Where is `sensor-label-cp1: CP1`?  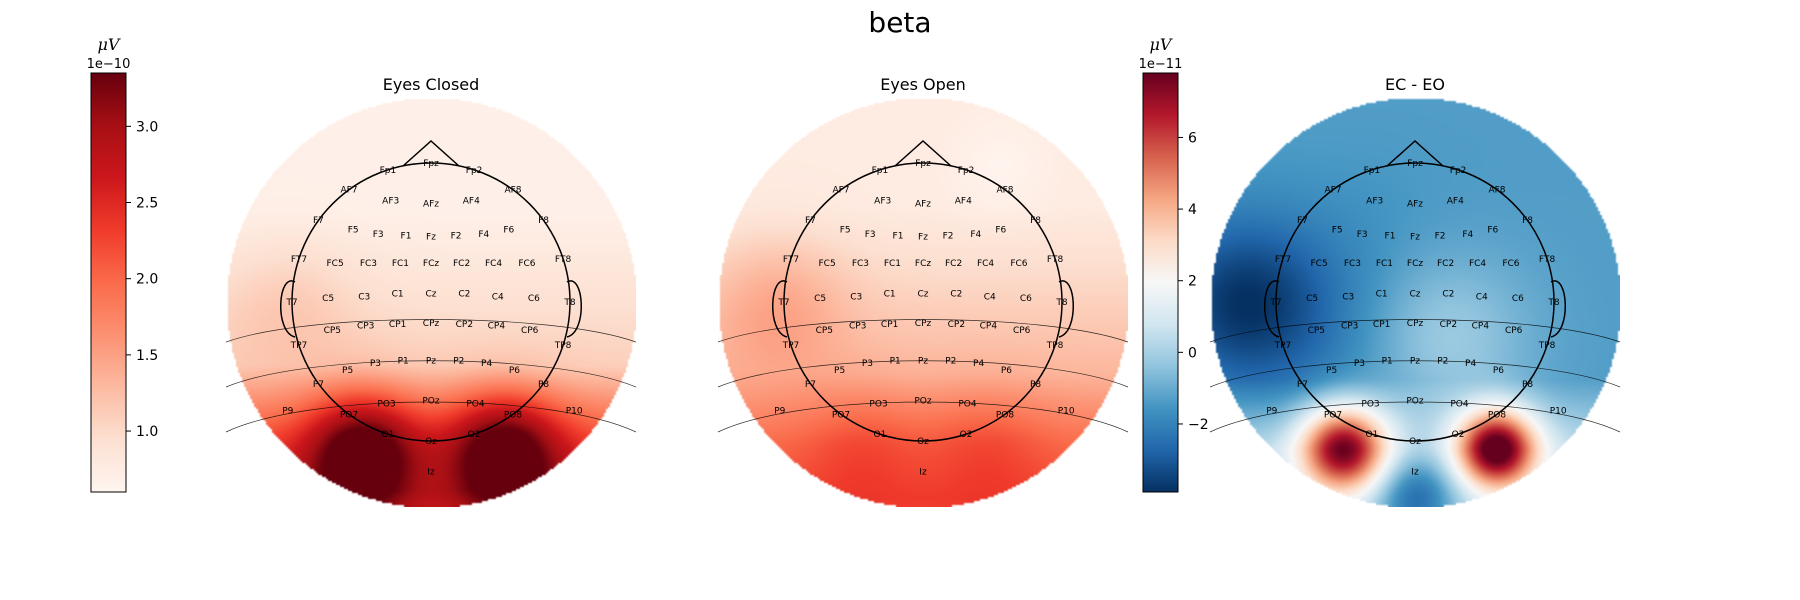 sensor-label-cp1: CP1 is located at coordinates (397, 325).